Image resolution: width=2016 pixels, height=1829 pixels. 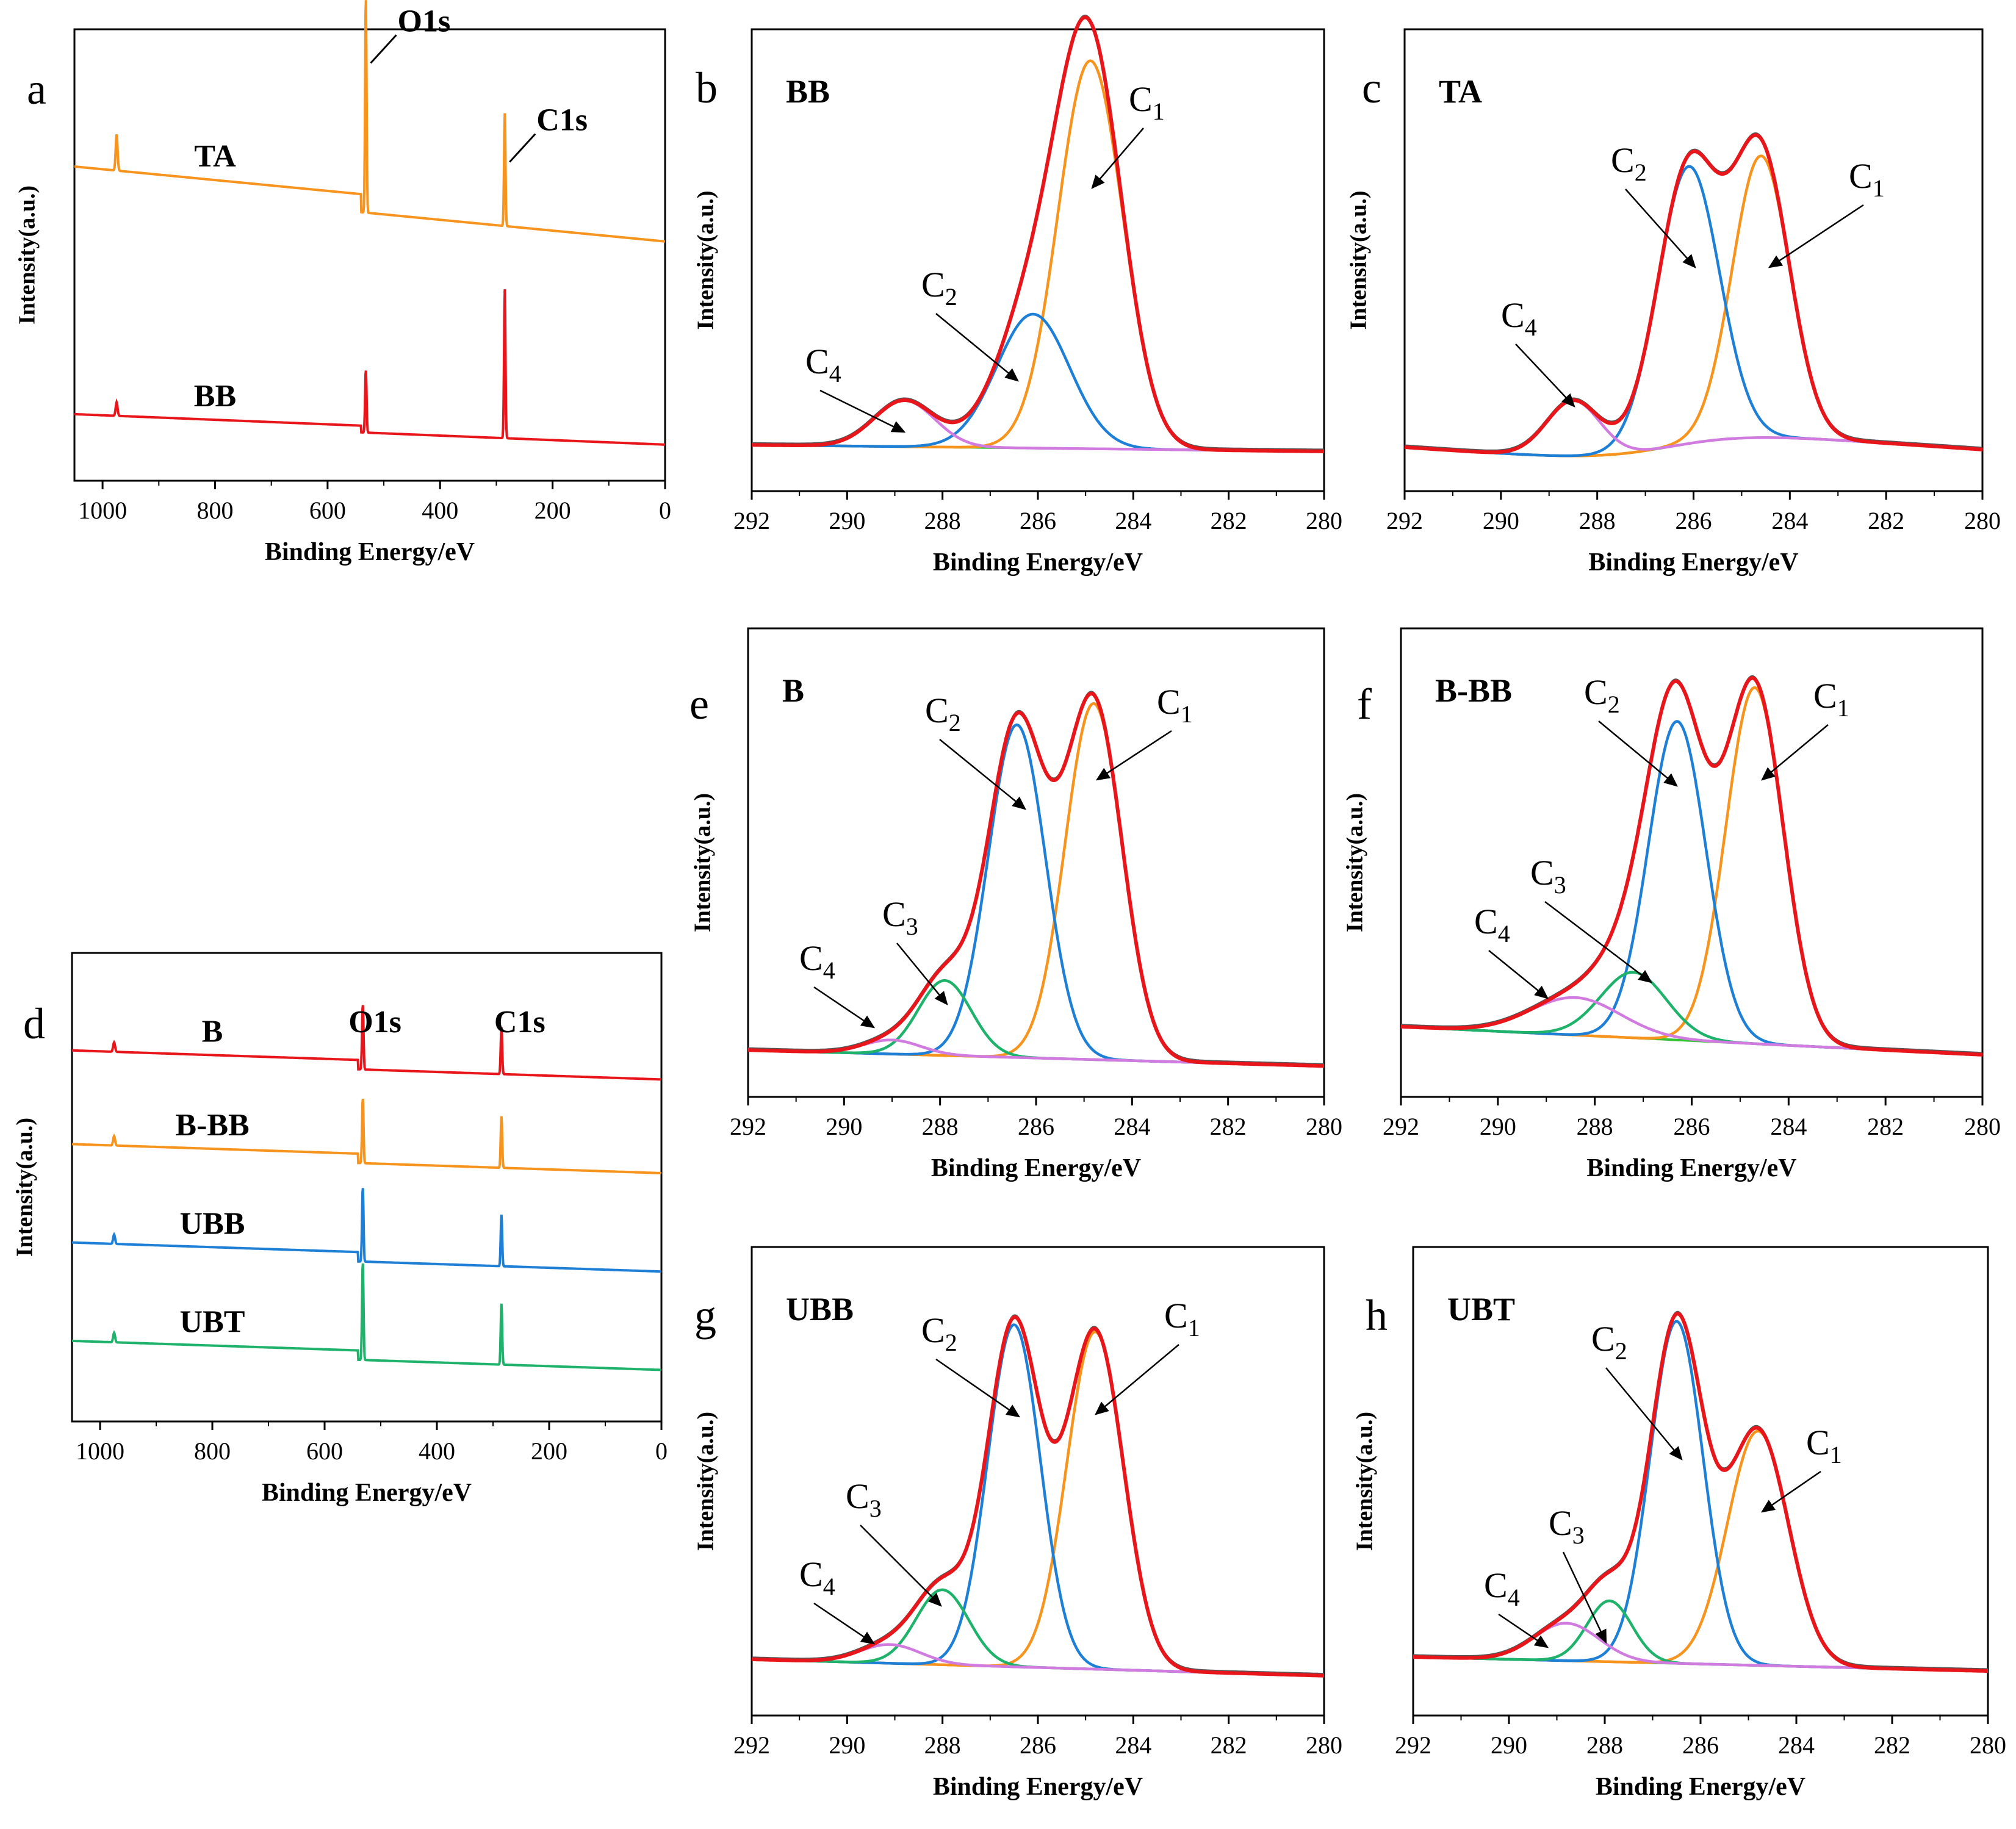 I want to click on component-c2-line, so click(x=1701, y=1496).